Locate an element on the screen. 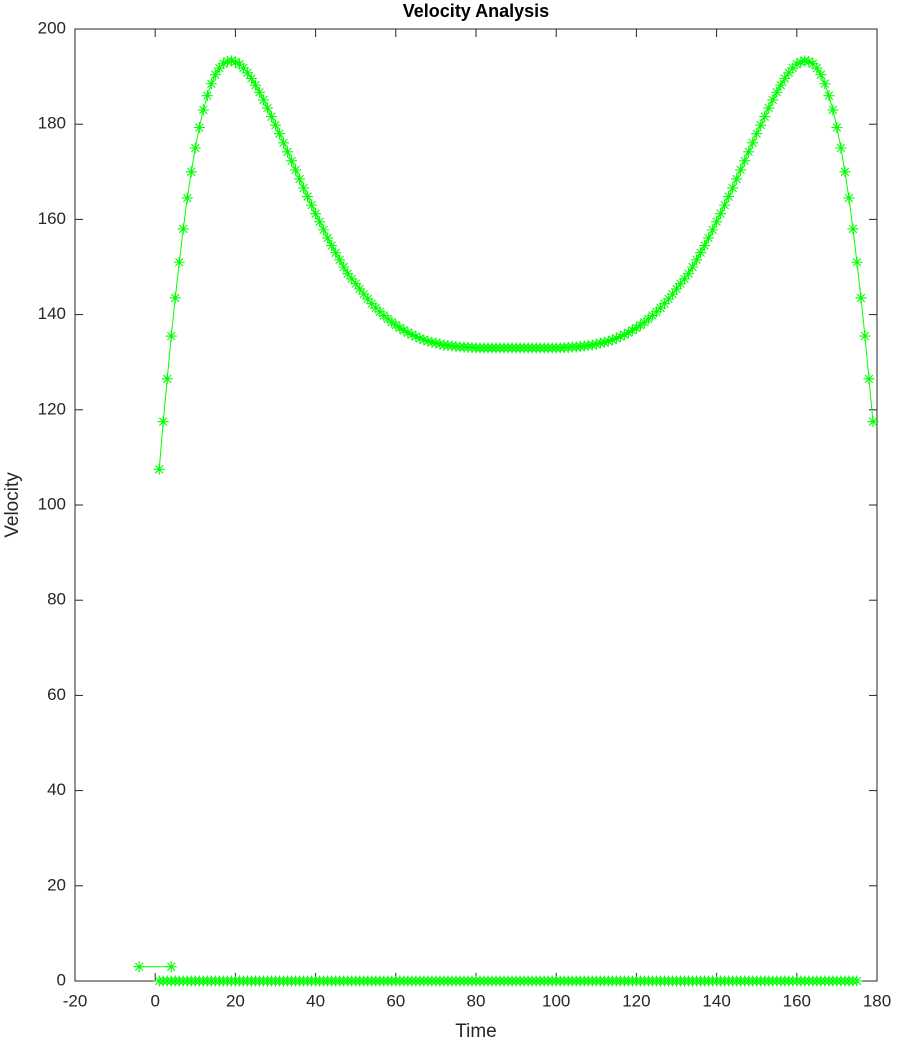  y-tick-label: 100 is located at coordinates (52, 503).